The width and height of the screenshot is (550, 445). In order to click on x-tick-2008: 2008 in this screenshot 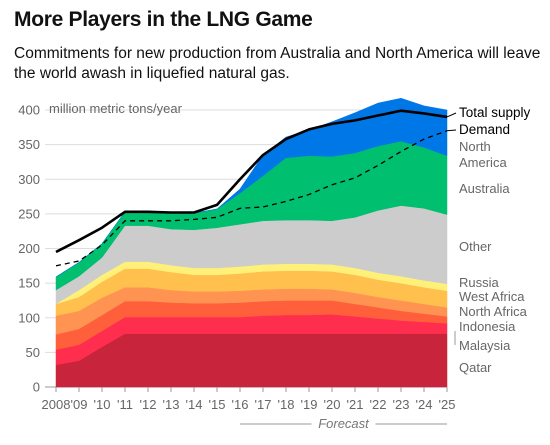, I will do `click(56, 404)`.